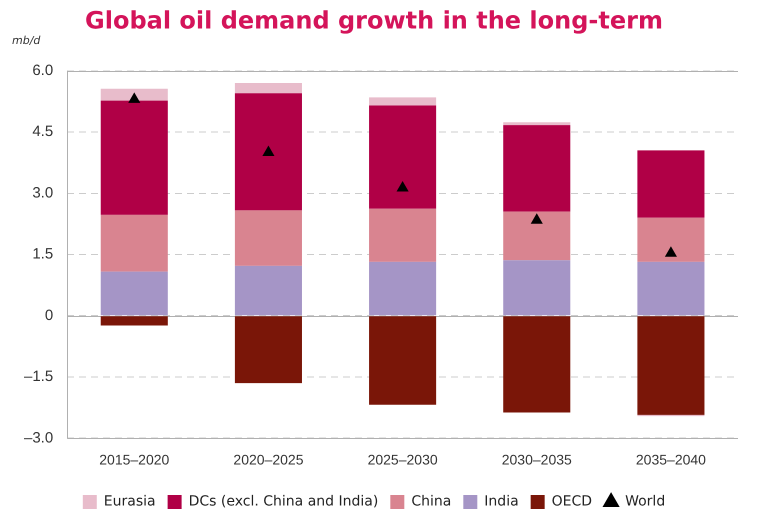 The height and width of the screenshot is (523, 758). Describe the element at coordinates (374, 20) in the screenshot. I see `chart-title: Global oil demand growth in the long-term` at that location.